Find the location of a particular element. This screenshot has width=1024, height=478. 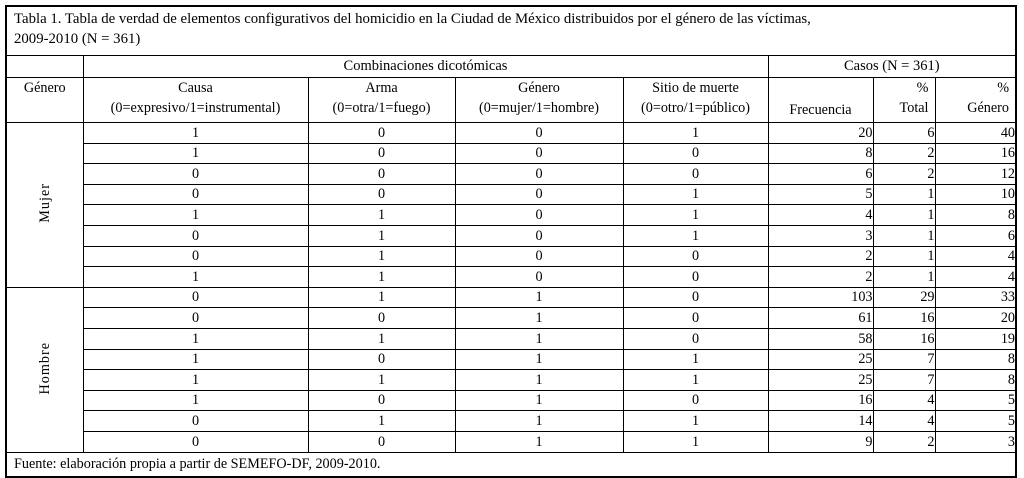

group-label-text: Mujer is located at coordinates (44, 203).